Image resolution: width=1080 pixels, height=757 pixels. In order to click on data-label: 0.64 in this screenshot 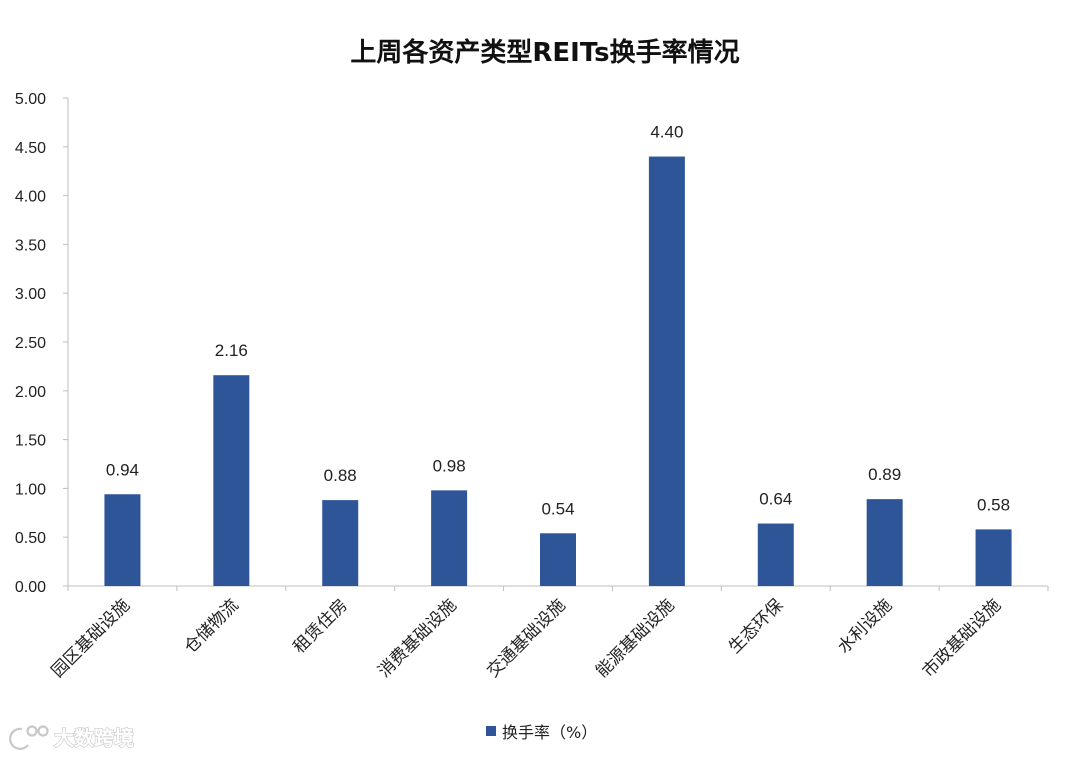, I will do `click(775, 499)`.